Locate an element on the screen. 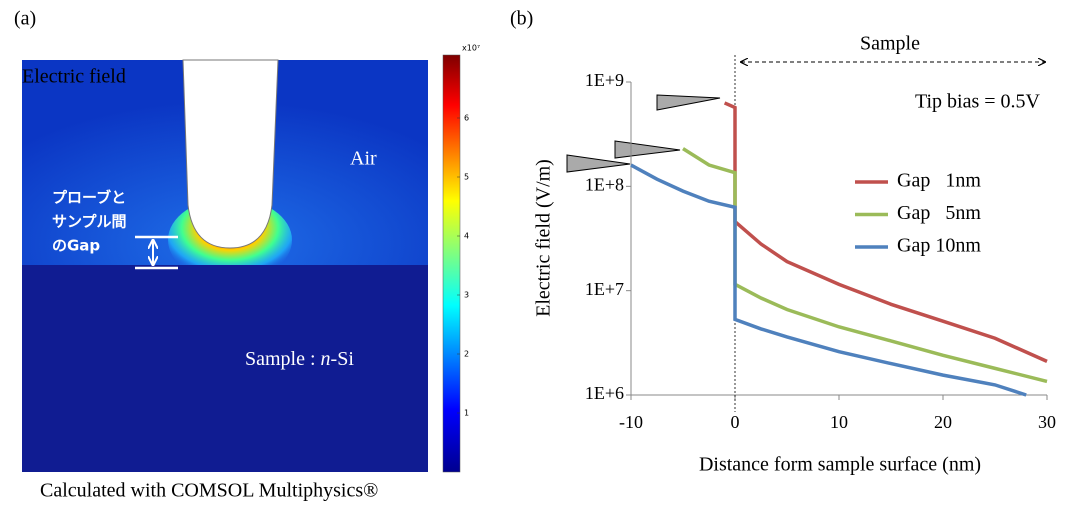 Image resolution: width=1067 pixels, height=506 pixels. y-tick-label: 1E+7 is located at coordinates (604, 289).